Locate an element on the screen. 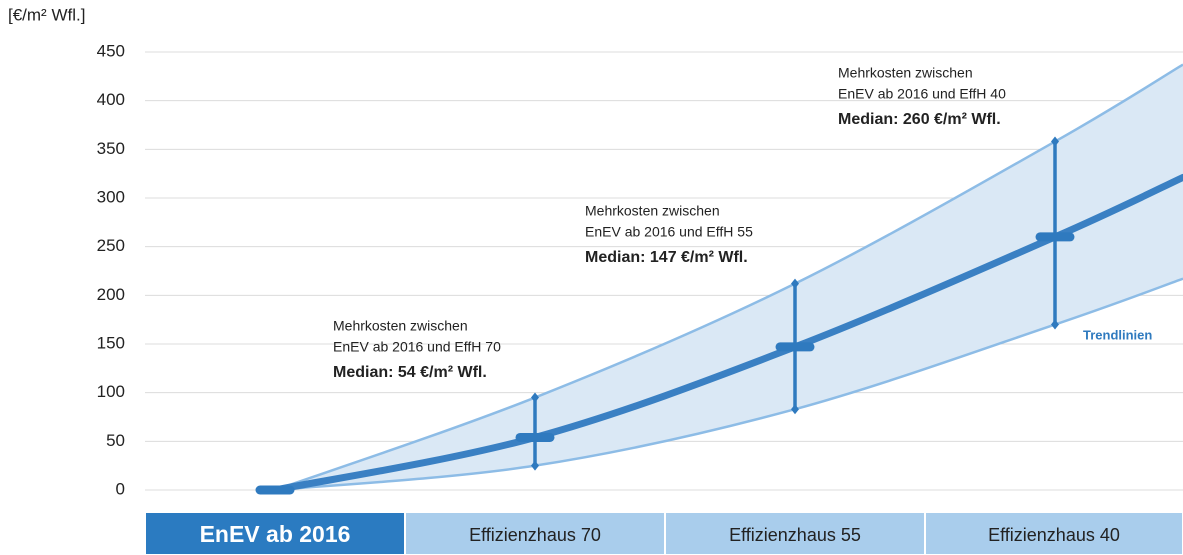 This screenshot has height=555, width=1183. x-tick-label: EnEV ab 2016 is located at coordinates (275, 534).